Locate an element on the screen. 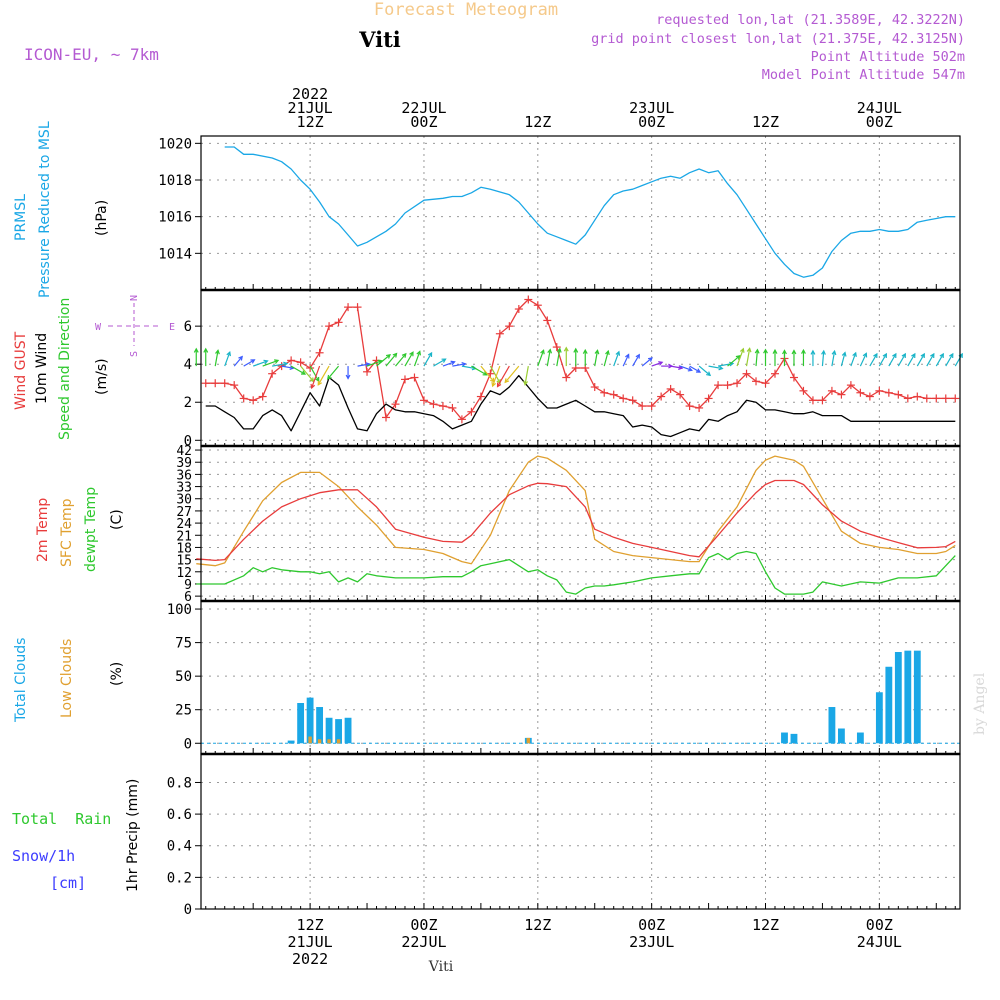 The image size is (1000, 1000). y-tick-label: 2 is located at coordinates (188, 403).